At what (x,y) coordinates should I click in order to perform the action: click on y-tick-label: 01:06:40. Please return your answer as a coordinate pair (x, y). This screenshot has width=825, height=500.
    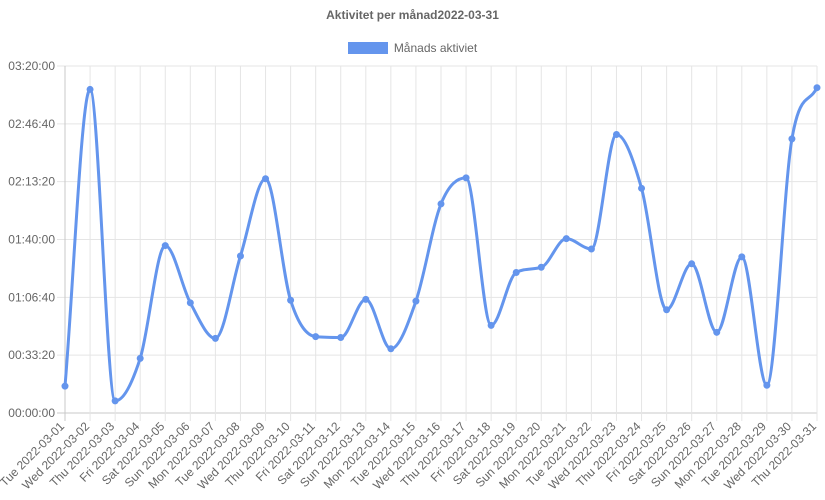
    Looking at the image, I should click on (31, 297).